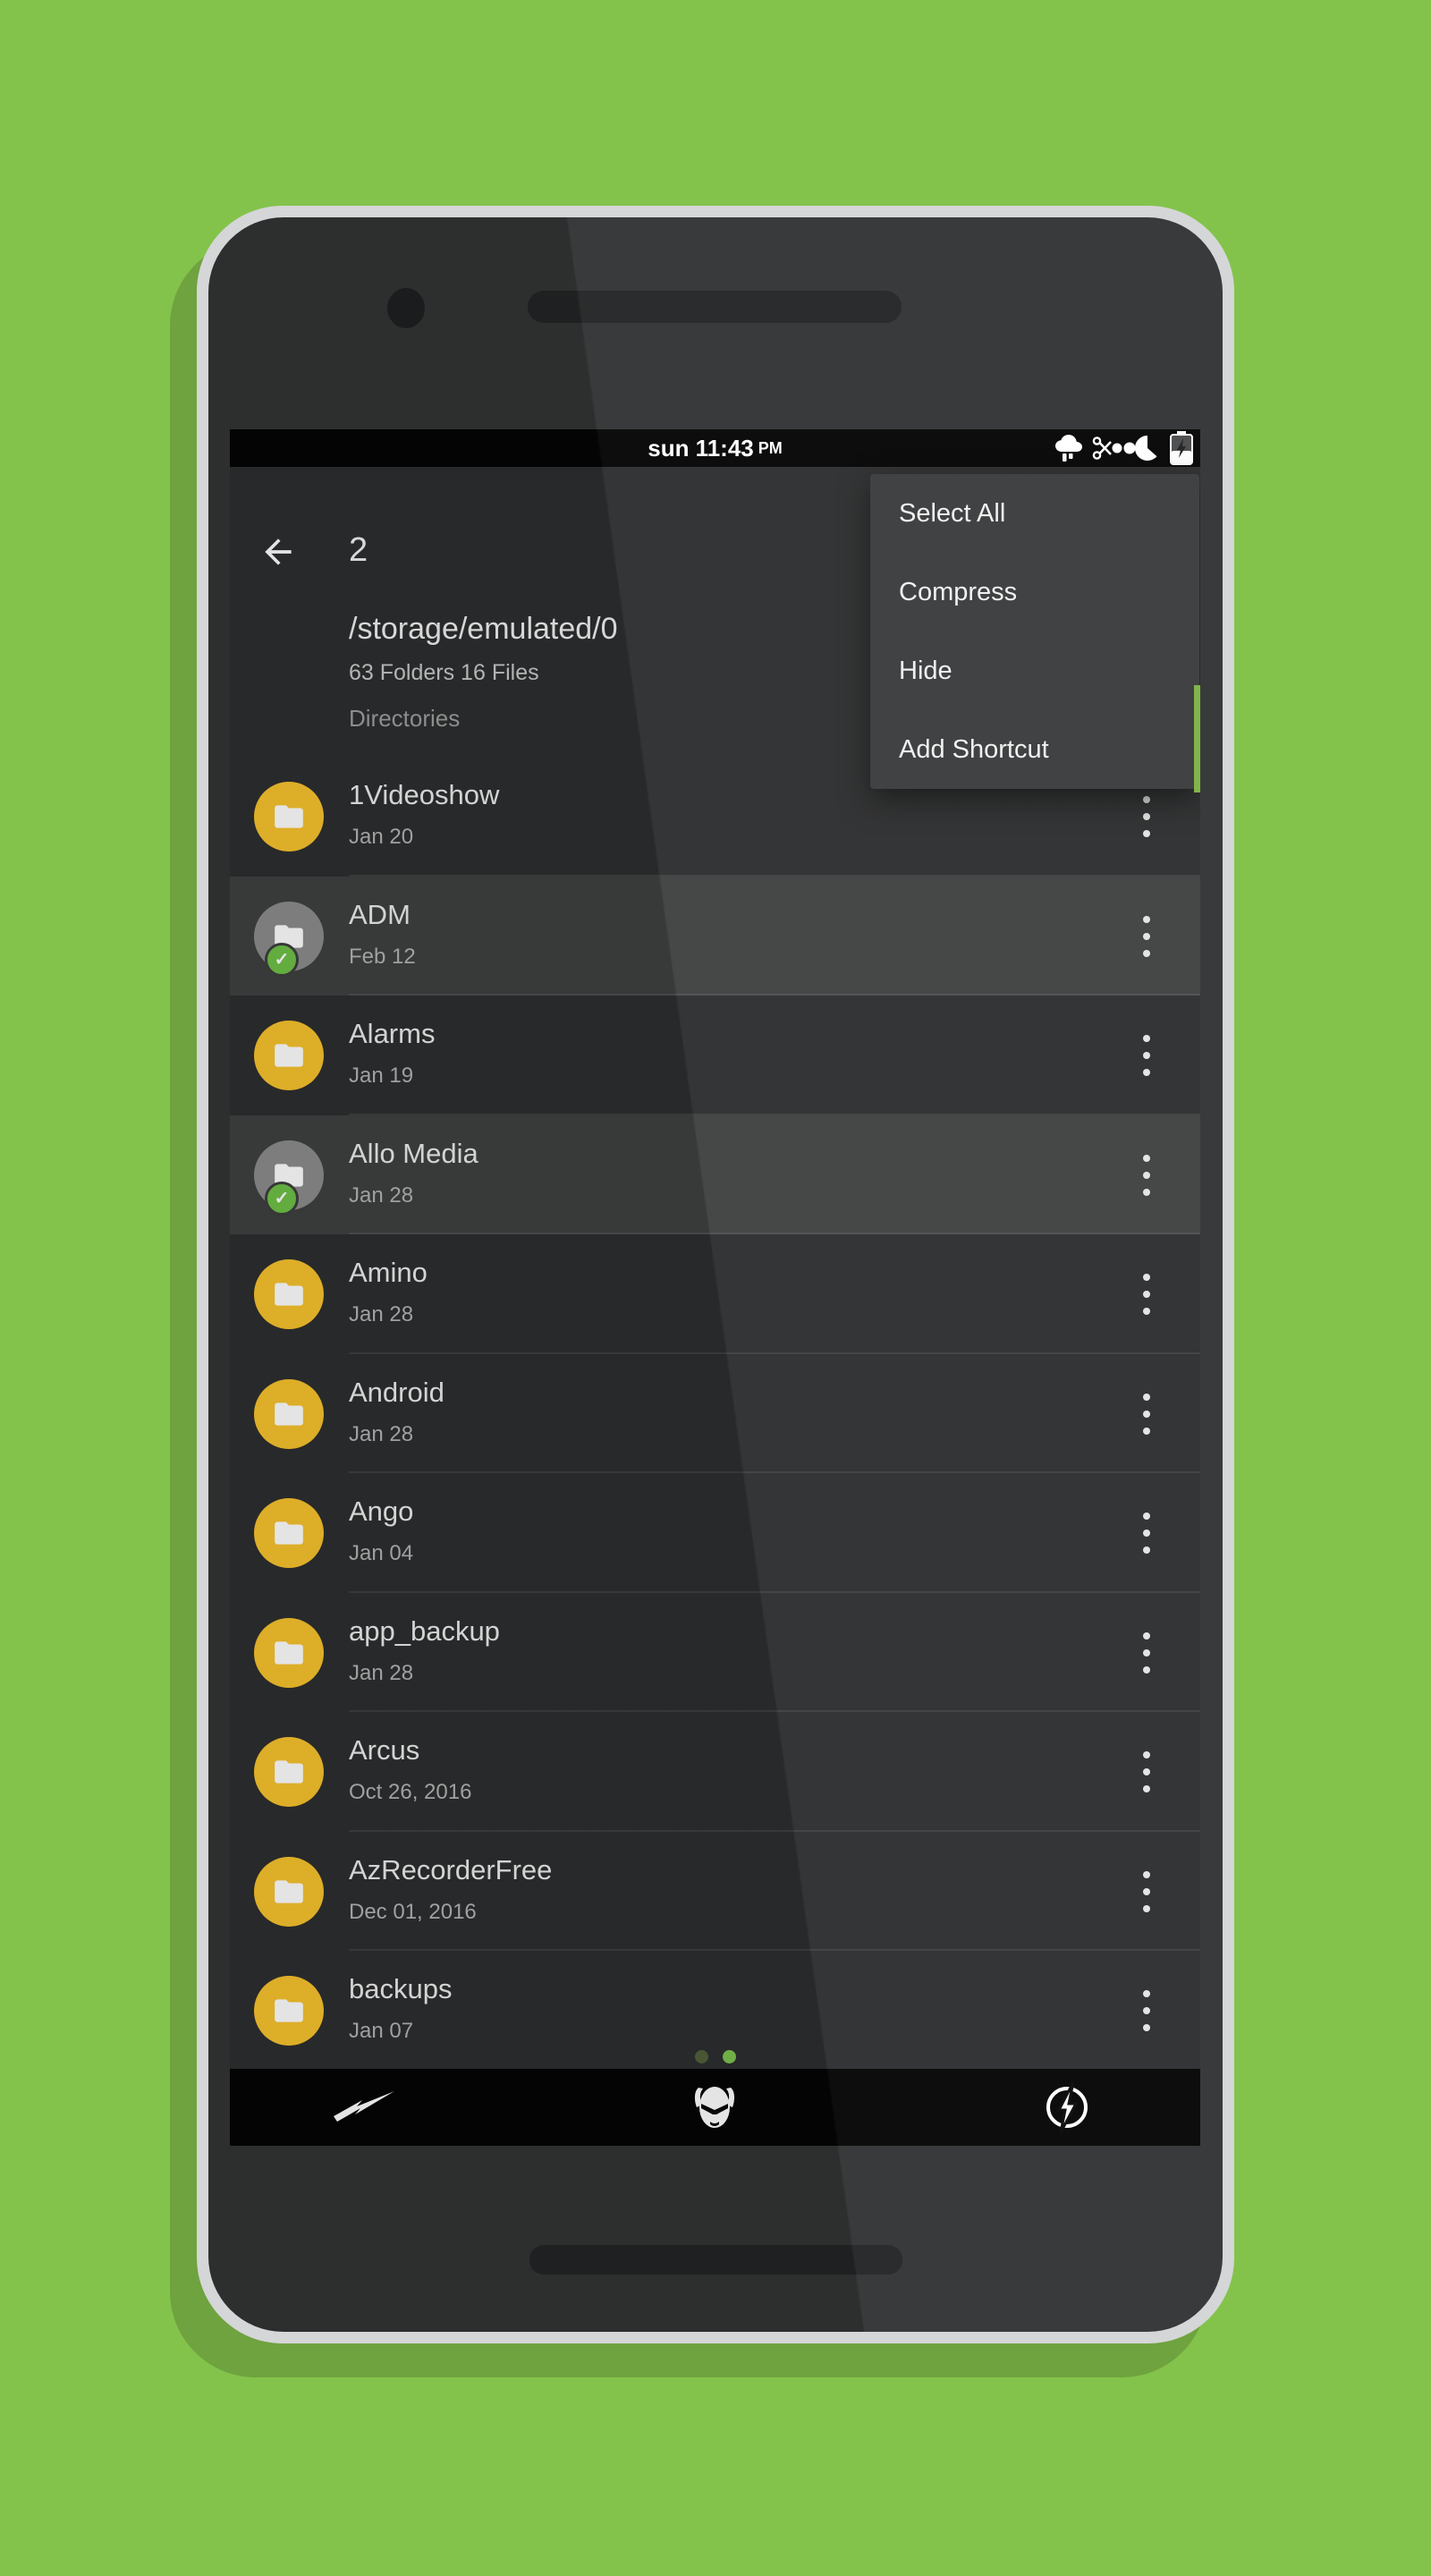 The height and width of the screenshot is (2576, 1431). I want to click on folder-date: Oct 26, 2016, so click(411, 1792).